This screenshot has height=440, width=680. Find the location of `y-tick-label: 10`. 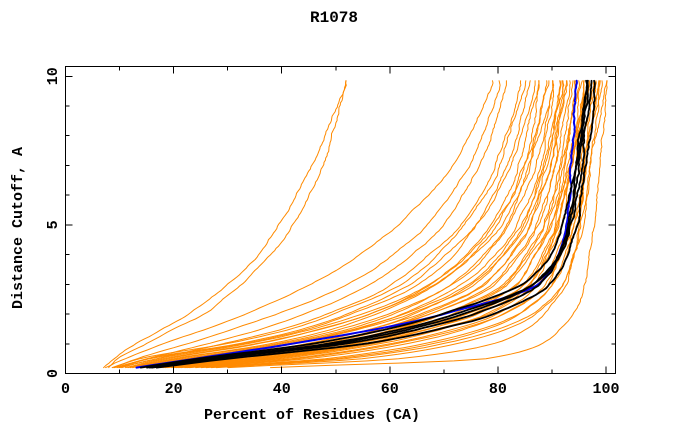

y-tick-label: 10 is located at coordinates (53, 76).